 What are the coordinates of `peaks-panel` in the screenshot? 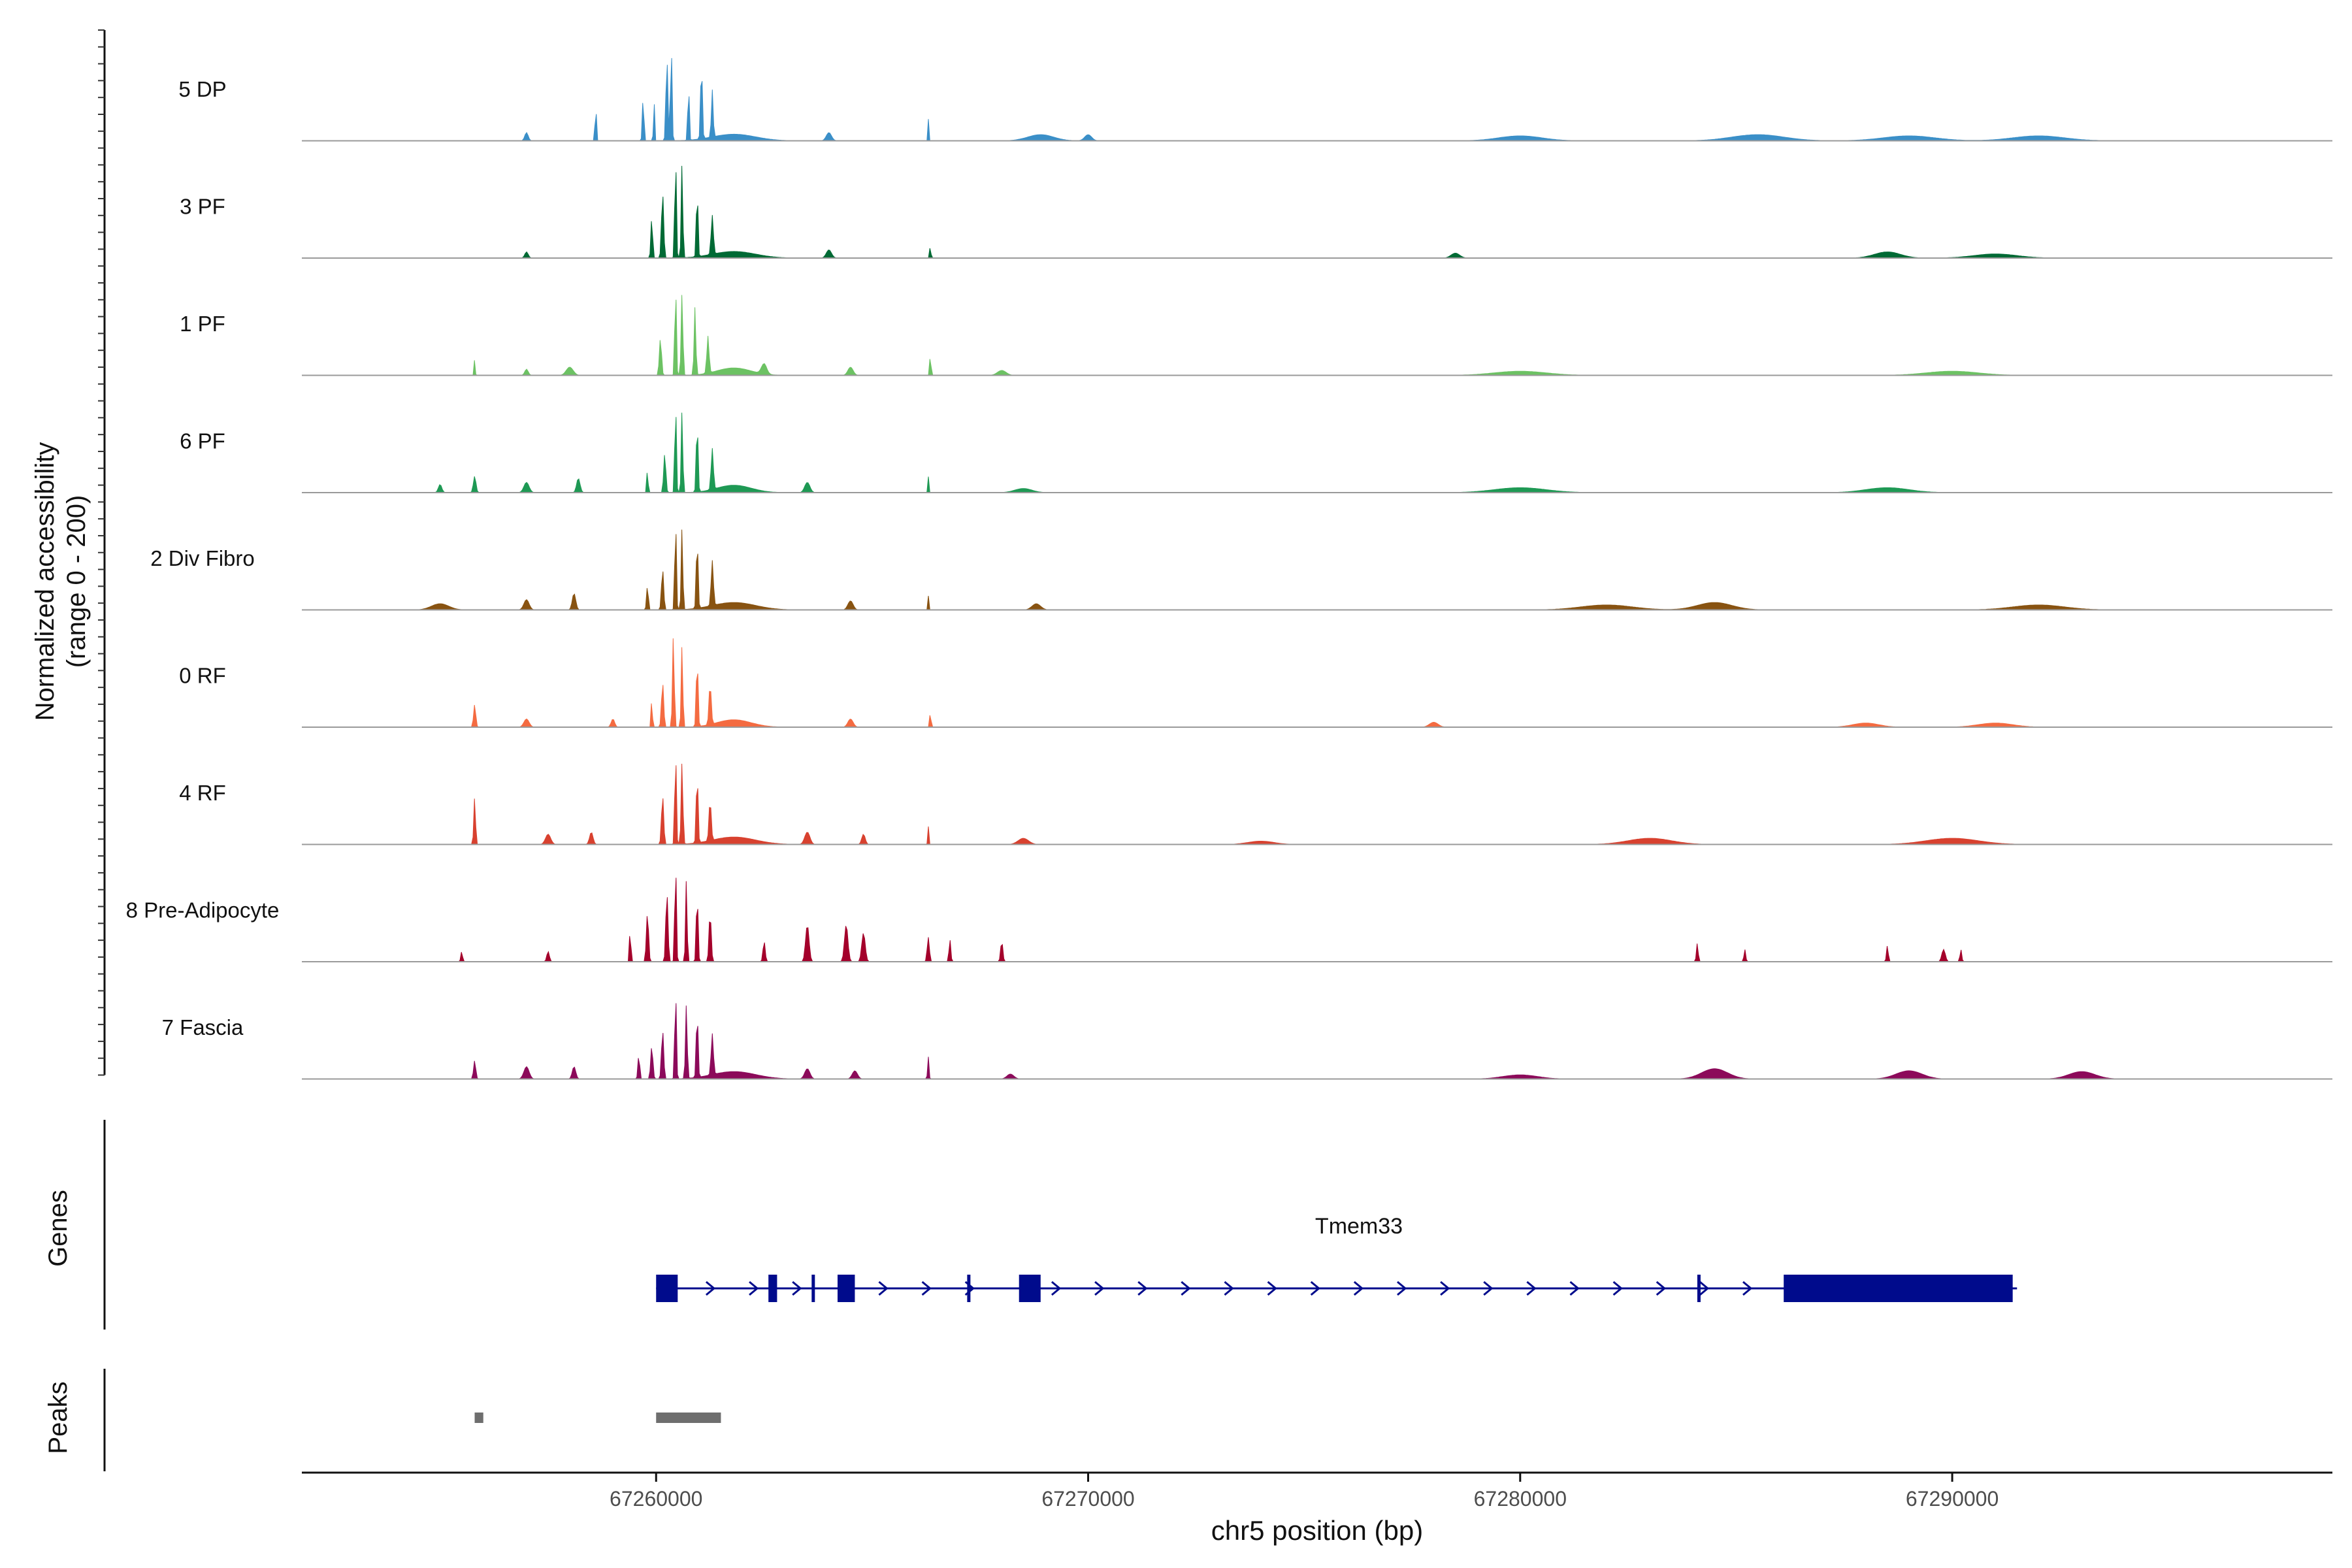 It's located at (412, 1420).